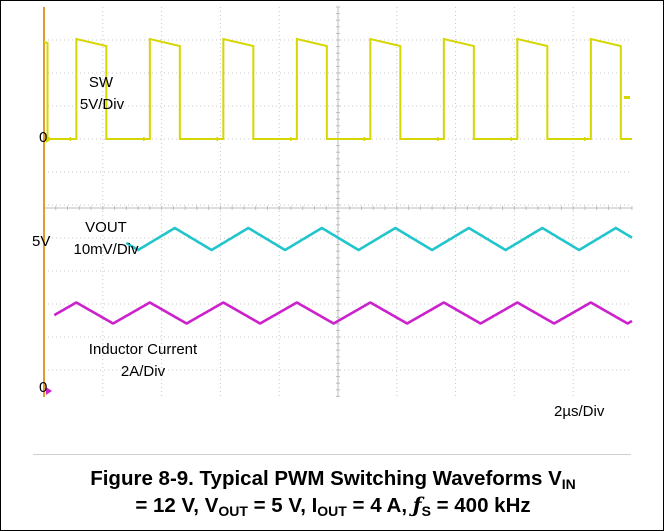 The width and height of the screenshot is (664, 531). I want to click on caption-vin-value: = 12 V, V, so click(177, 505).